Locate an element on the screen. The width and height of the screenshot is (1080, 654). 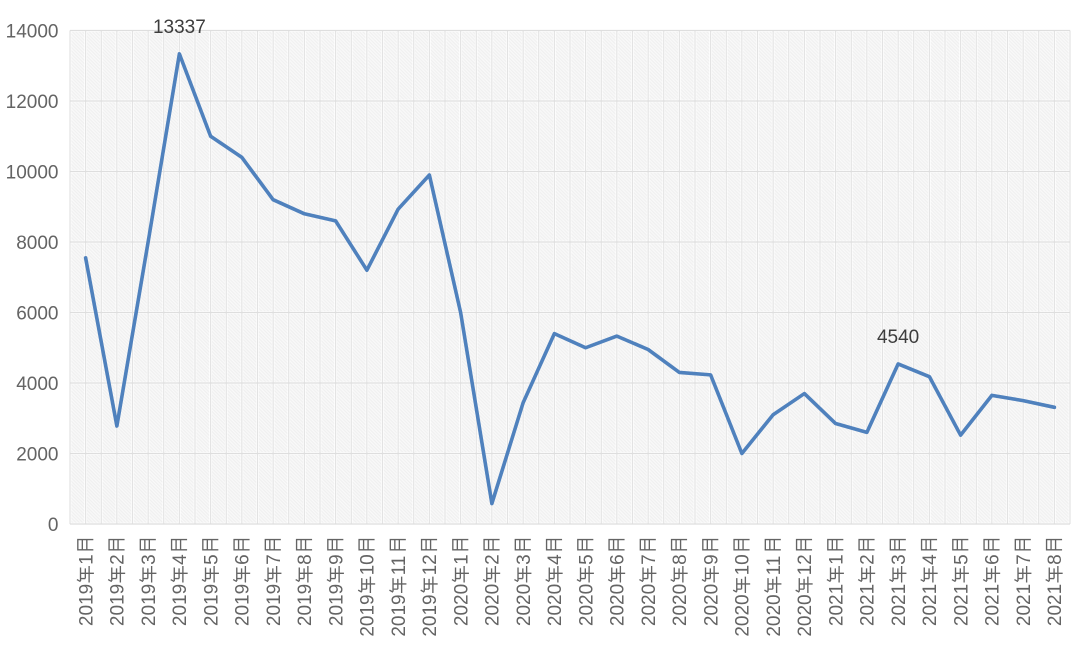
svg-text: 8000 is located at coordinates (37, 243).